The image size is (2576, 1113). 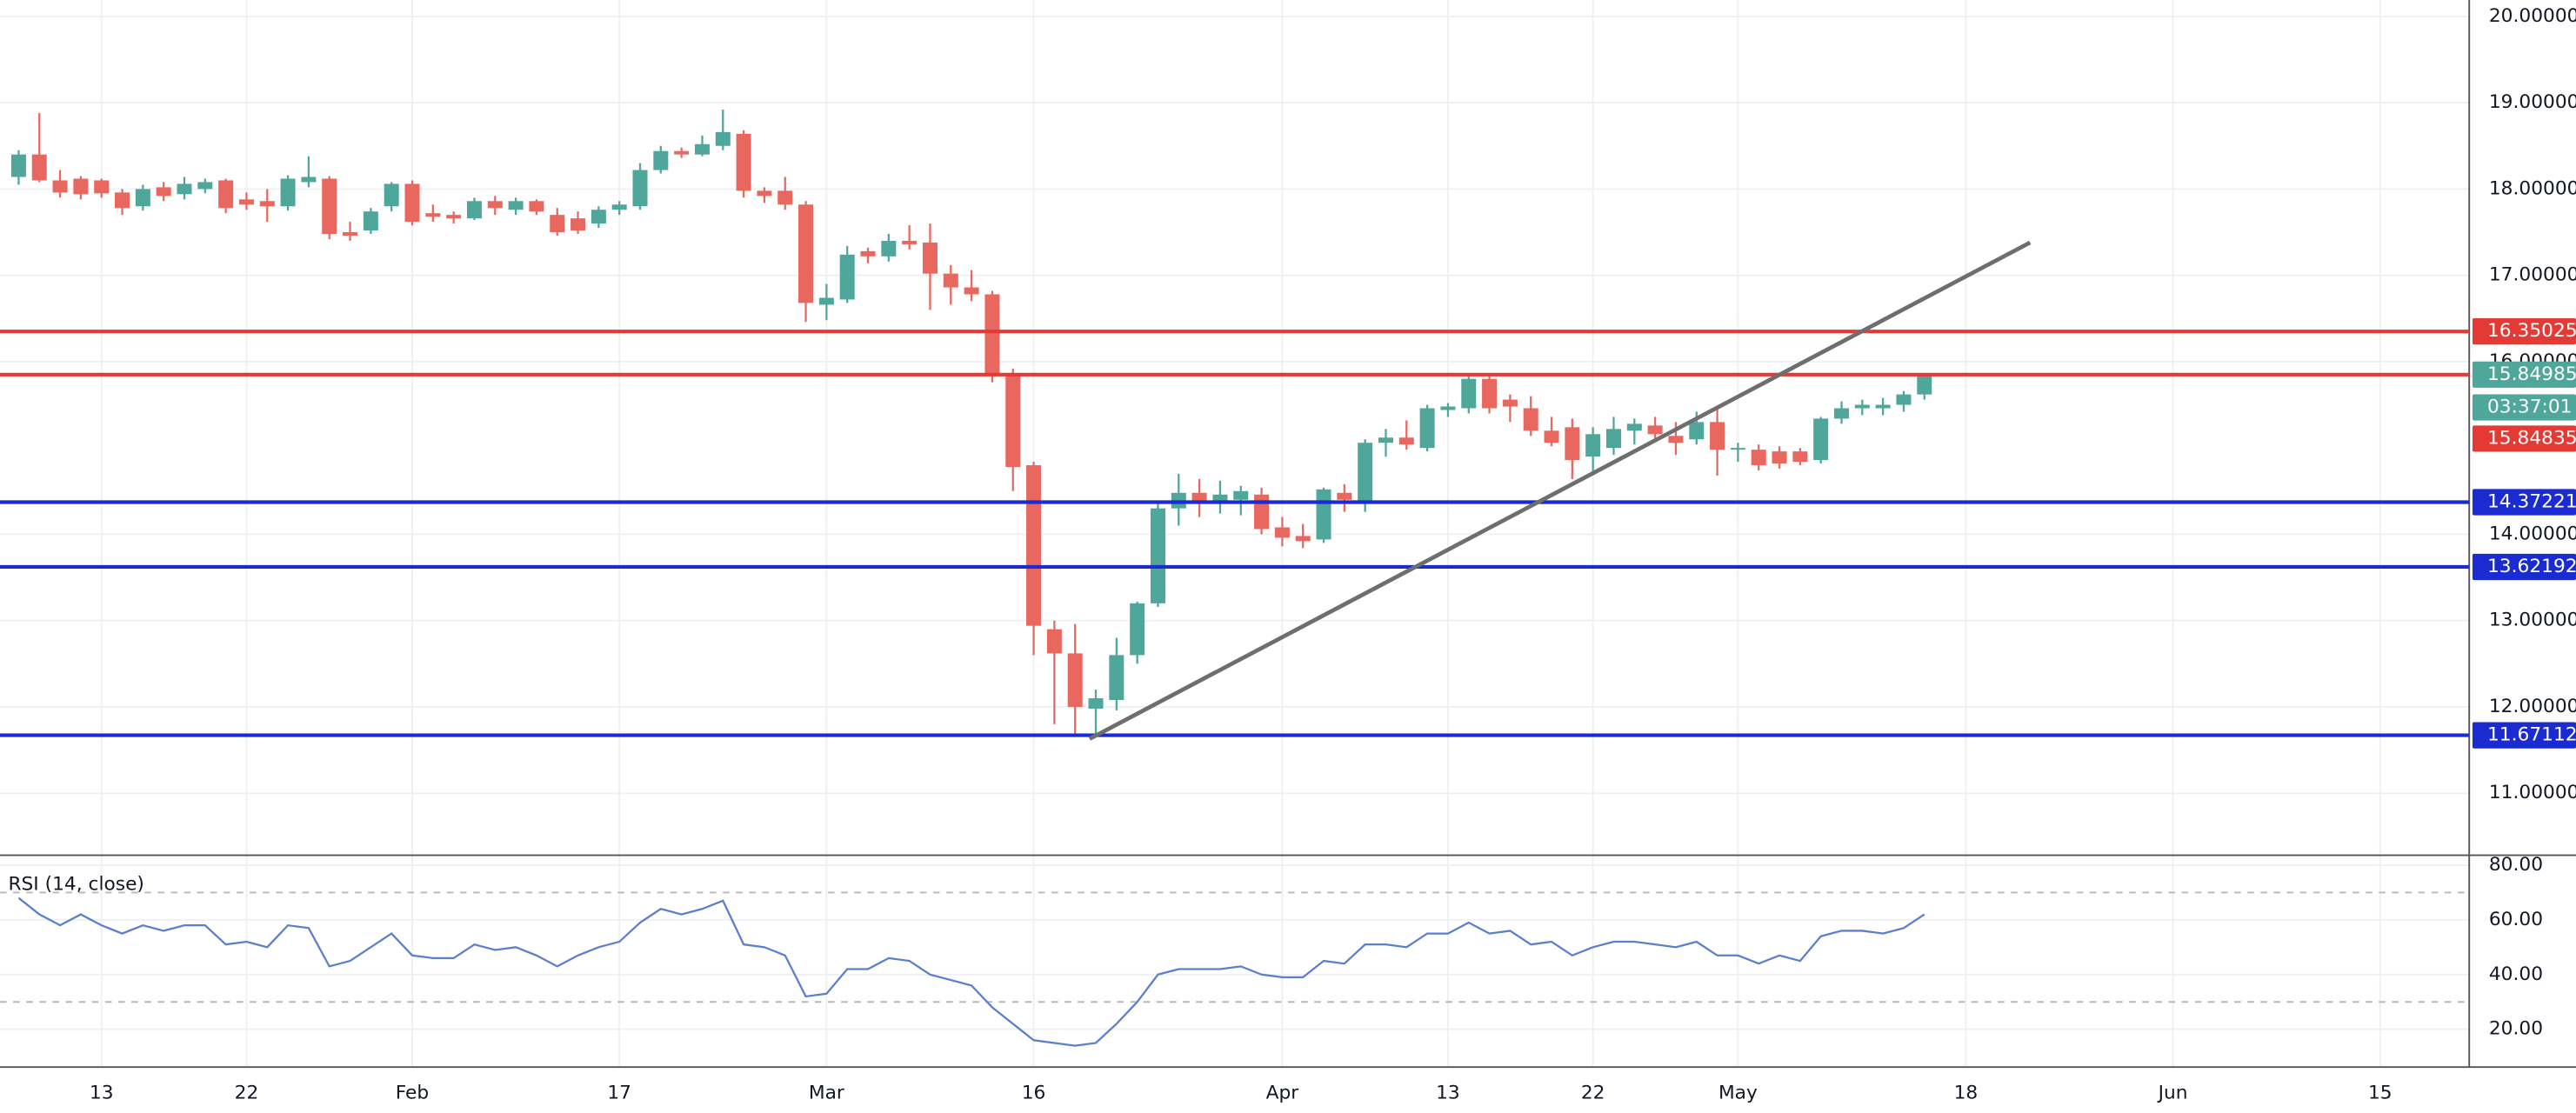 What do you see at coordinates (2532, 16) in the screenshot?
I see `y-tick-label: 20.00000` at bounding box center [2532, 16].